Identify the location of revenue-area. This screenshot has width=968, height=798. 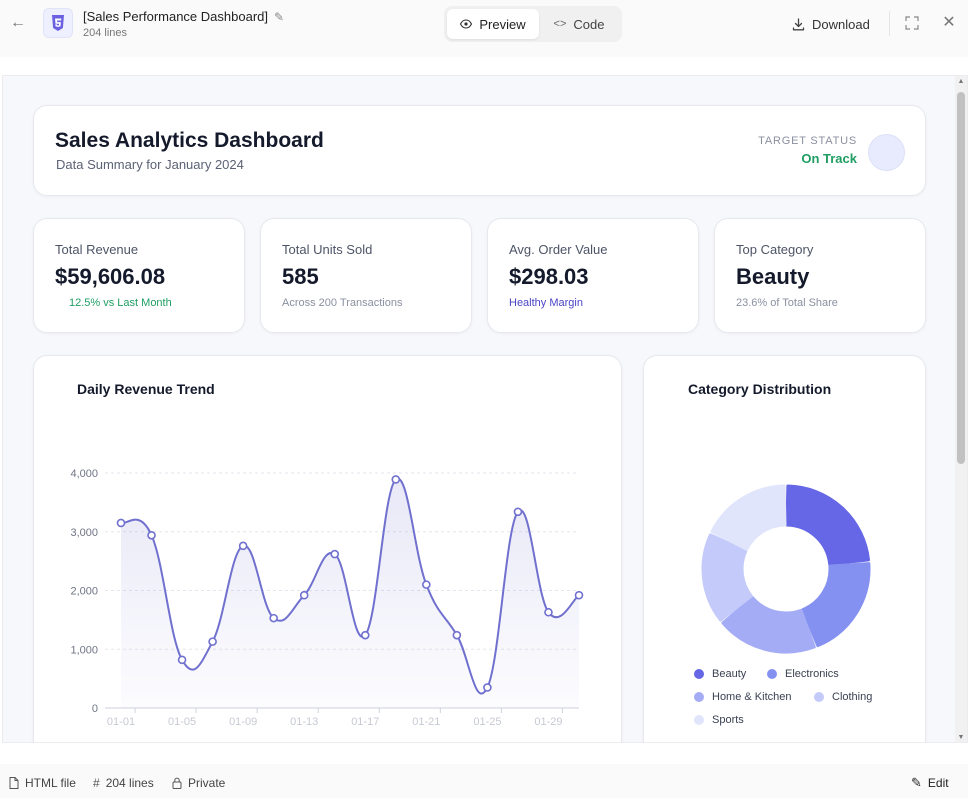
(350, 593).